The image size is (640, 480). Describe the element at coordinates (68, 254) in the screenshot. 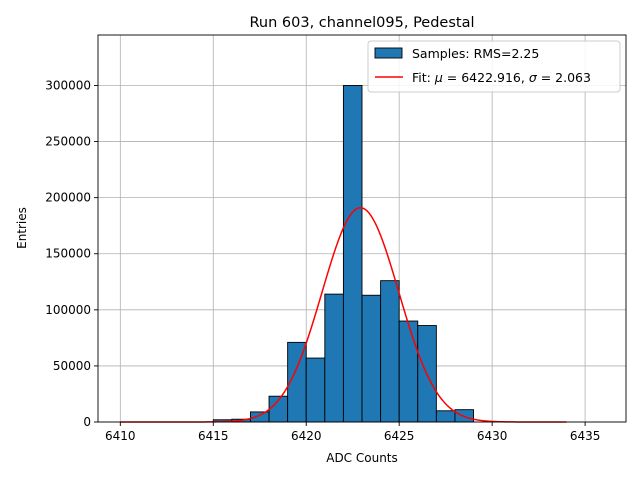

I see `y-tick-label: 150000` at that location.